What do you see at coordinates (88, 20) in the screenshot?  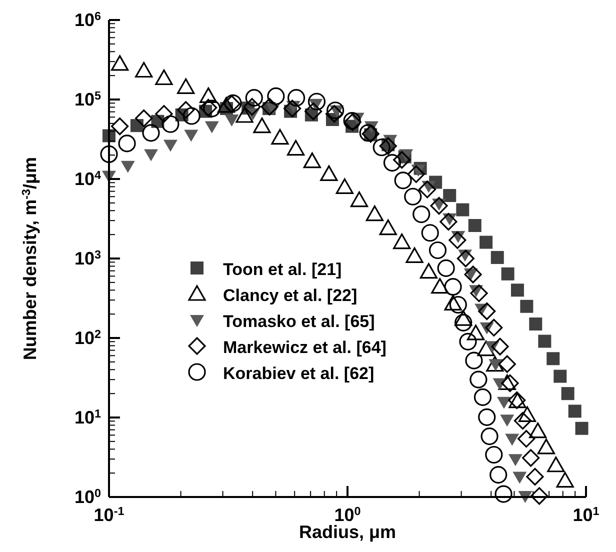 I see `y-tick-label: 10$^{6}$` at bounding box center [88, 20].